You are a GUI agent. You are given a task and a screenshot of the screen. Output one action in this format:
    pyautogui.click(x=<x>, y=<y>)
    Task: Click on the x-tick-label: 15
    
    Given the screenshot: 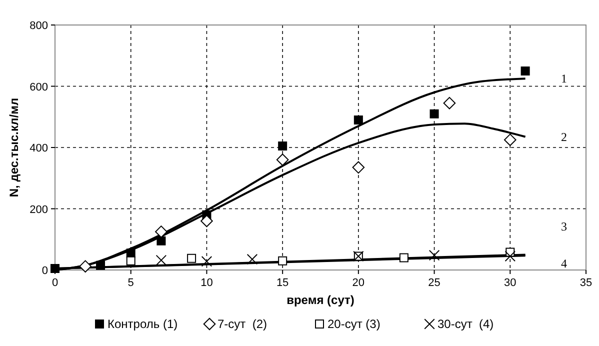 What is the action you would take?
    pyautogui.click(x=282, y=283)
    